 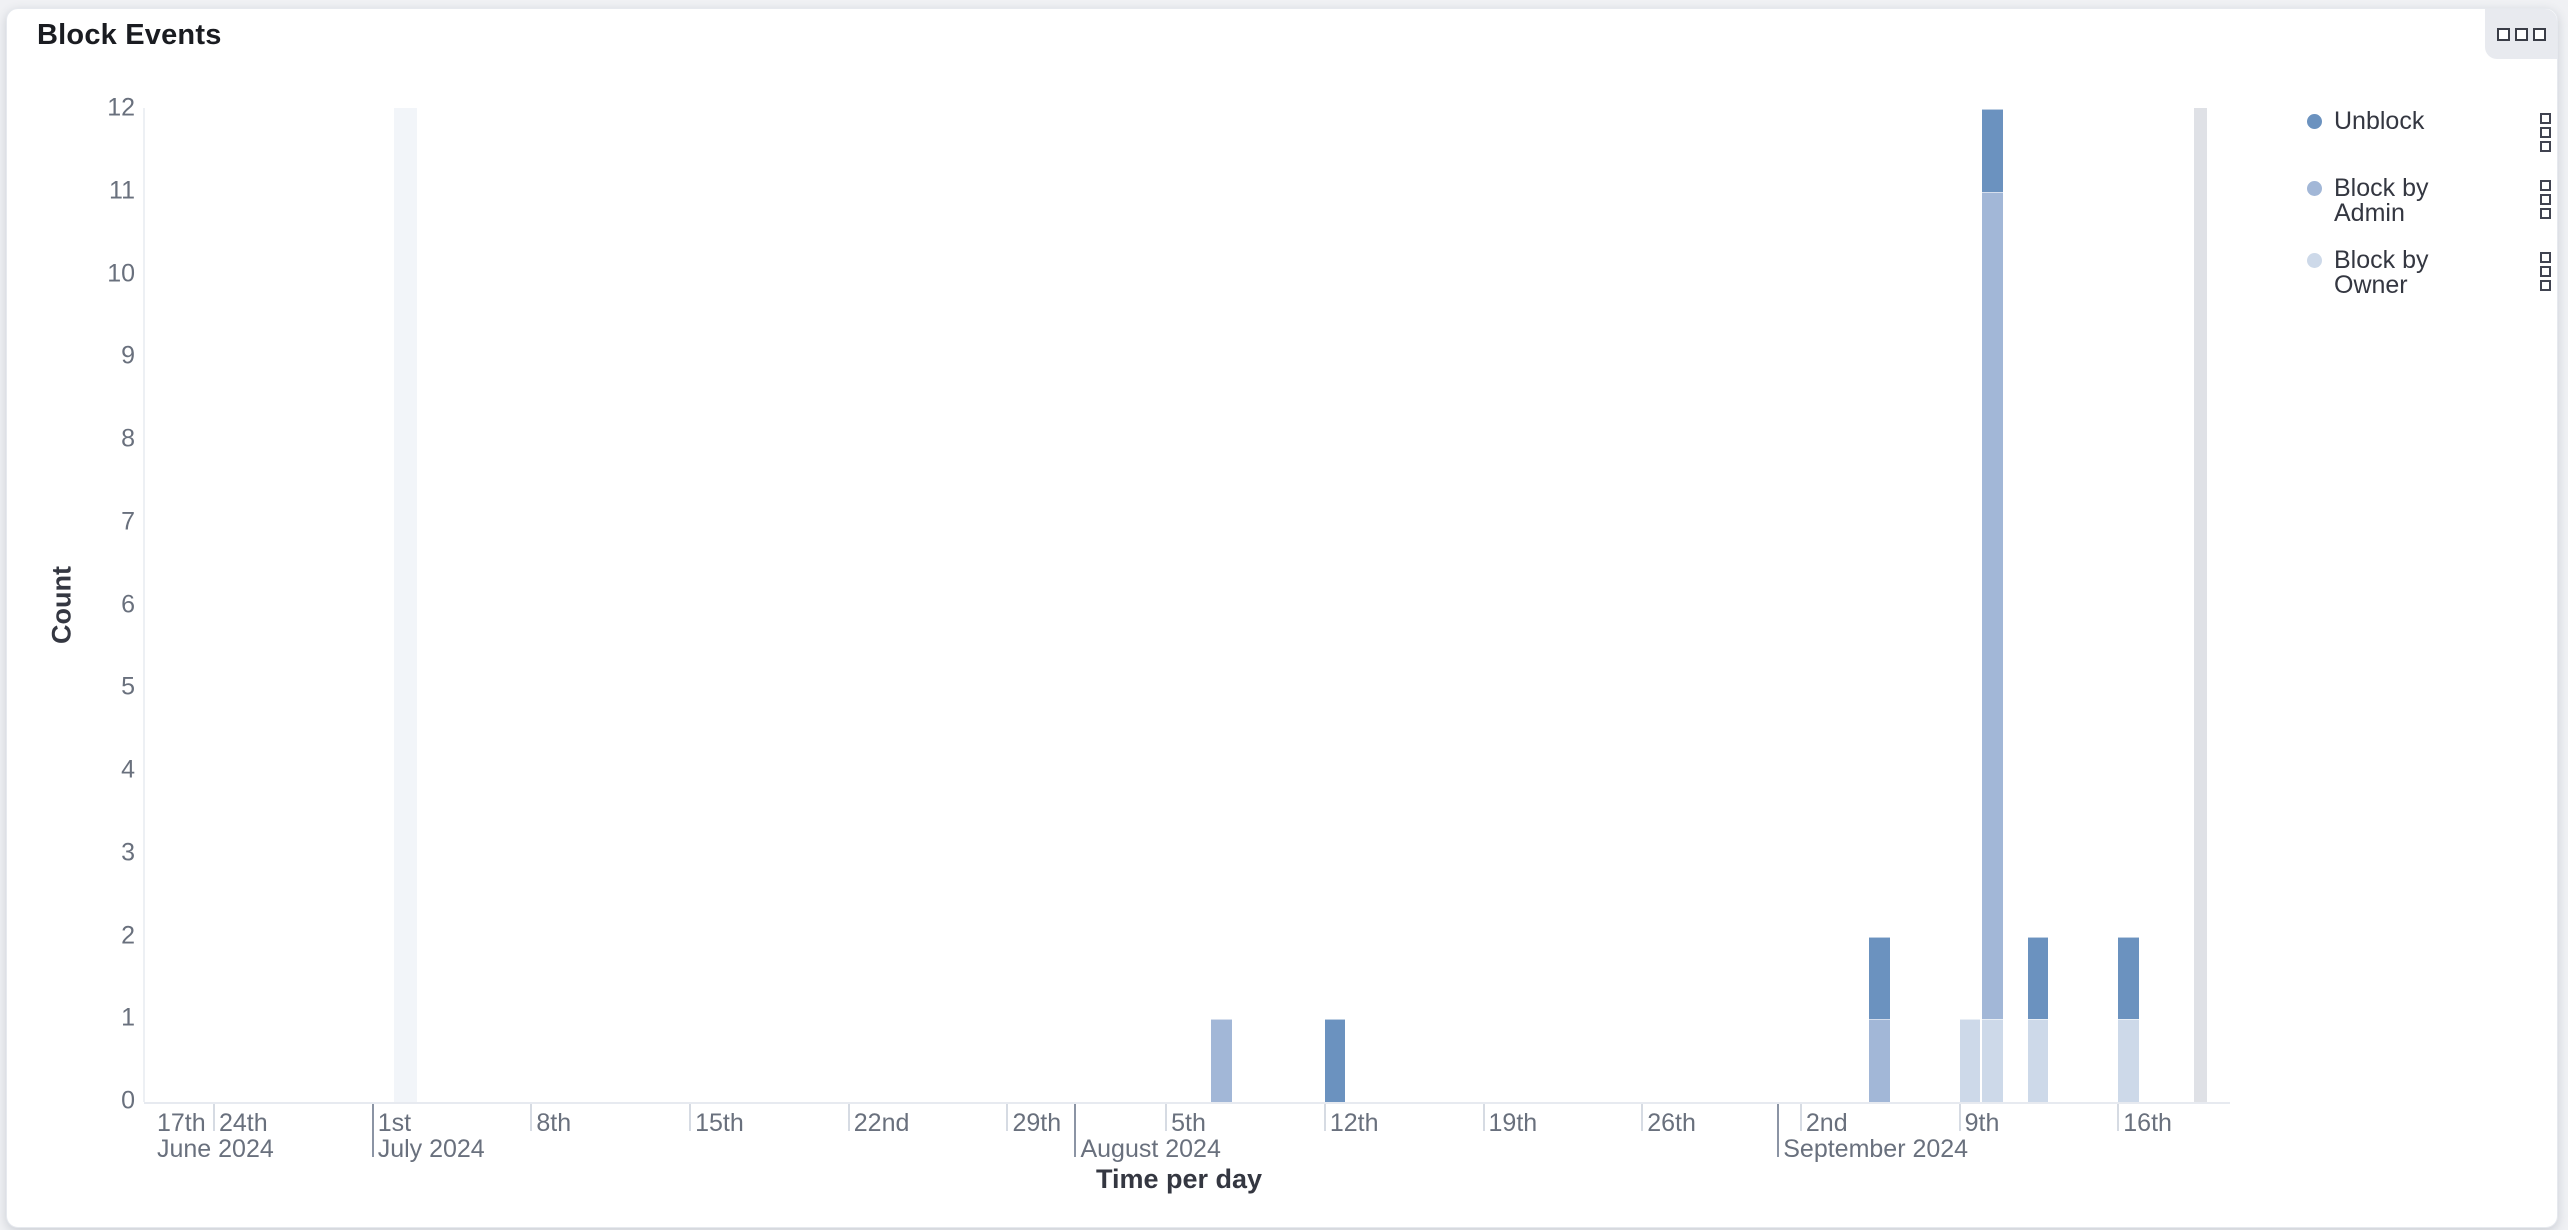 What do you see at coordinates (1188, 1123) in the screenshot?
I see `x-day-tick-label: 5th` at bounding box center [1188, 1123].